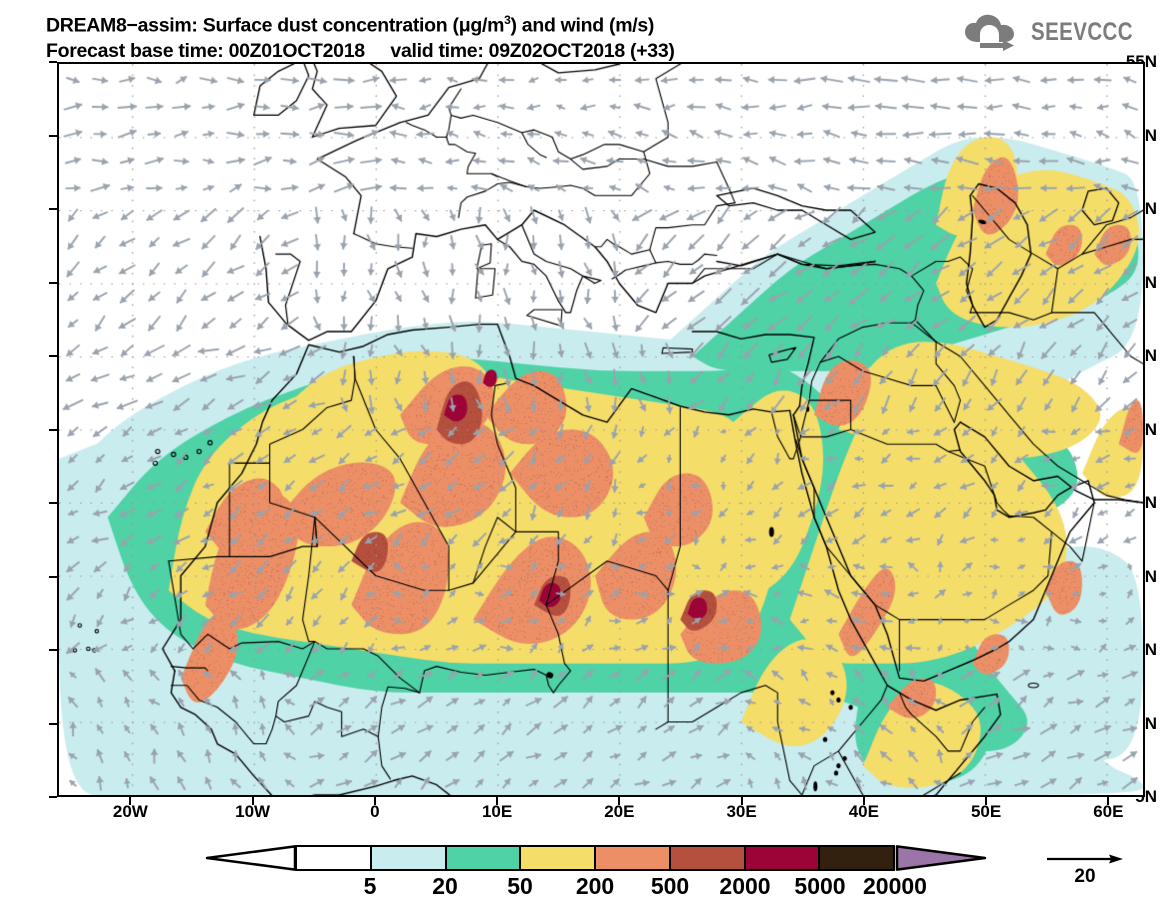 This screenshot has width=1165, height=907. Describe the element at coordinates (745, 886) in the screenshot. I see `colorbar-label-2000: 2000` at that location.